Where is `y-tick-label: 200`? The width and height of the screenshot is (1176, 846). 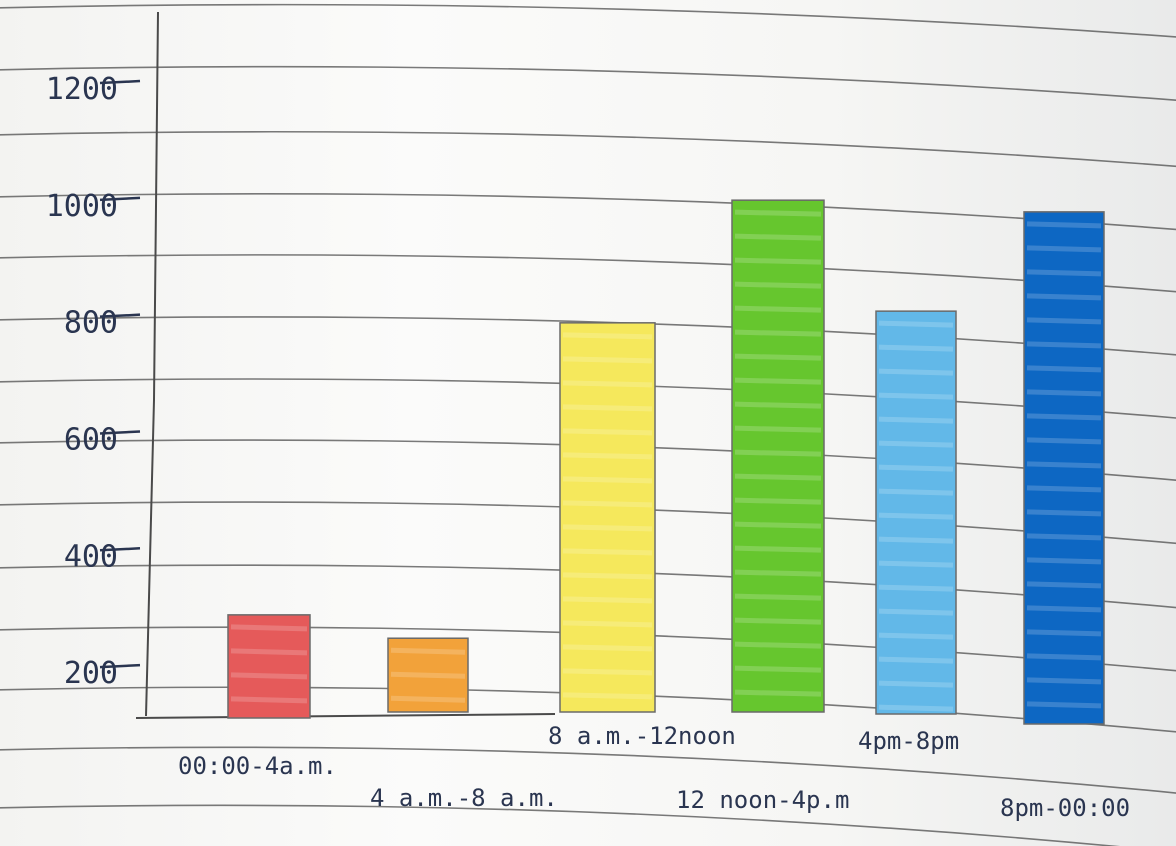
y-tick-label: 200 is located at coordinates (91, 673).